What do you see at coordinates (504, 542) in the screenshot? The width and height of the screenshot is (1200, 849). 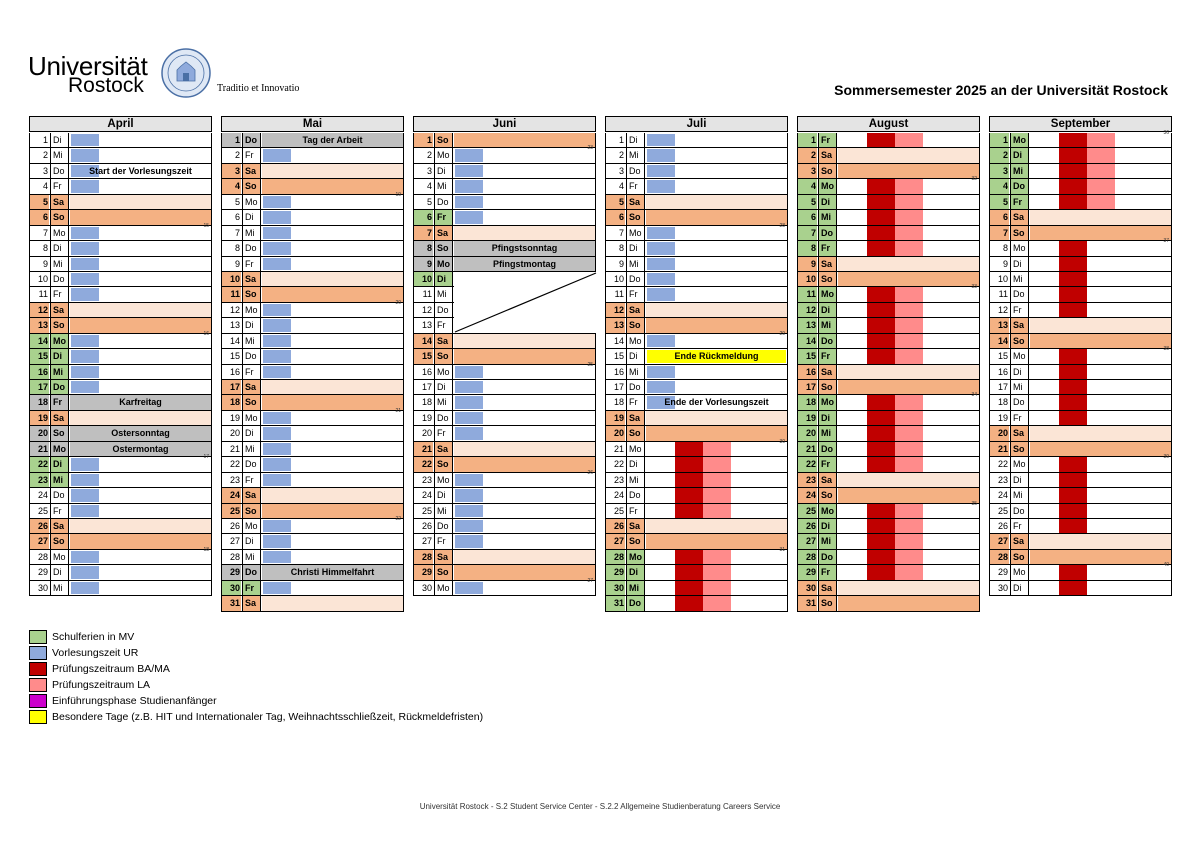 I see `day-row: 27 Fr` at bounding box center [504, 542].